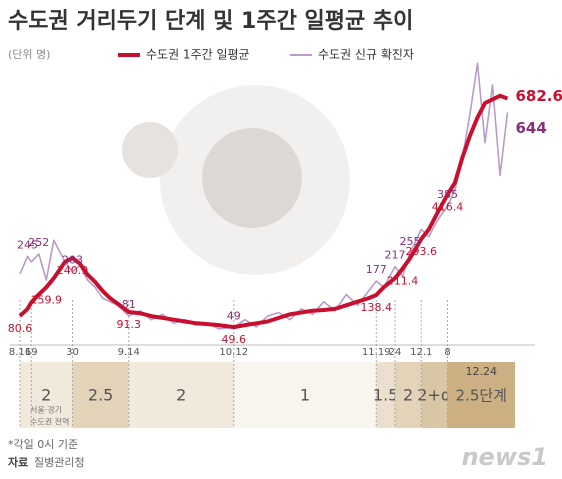  What do you see at coordinates (47, 299) in the screenshot?
I see `data-label: 159.9` at bounding box center [47, 299].